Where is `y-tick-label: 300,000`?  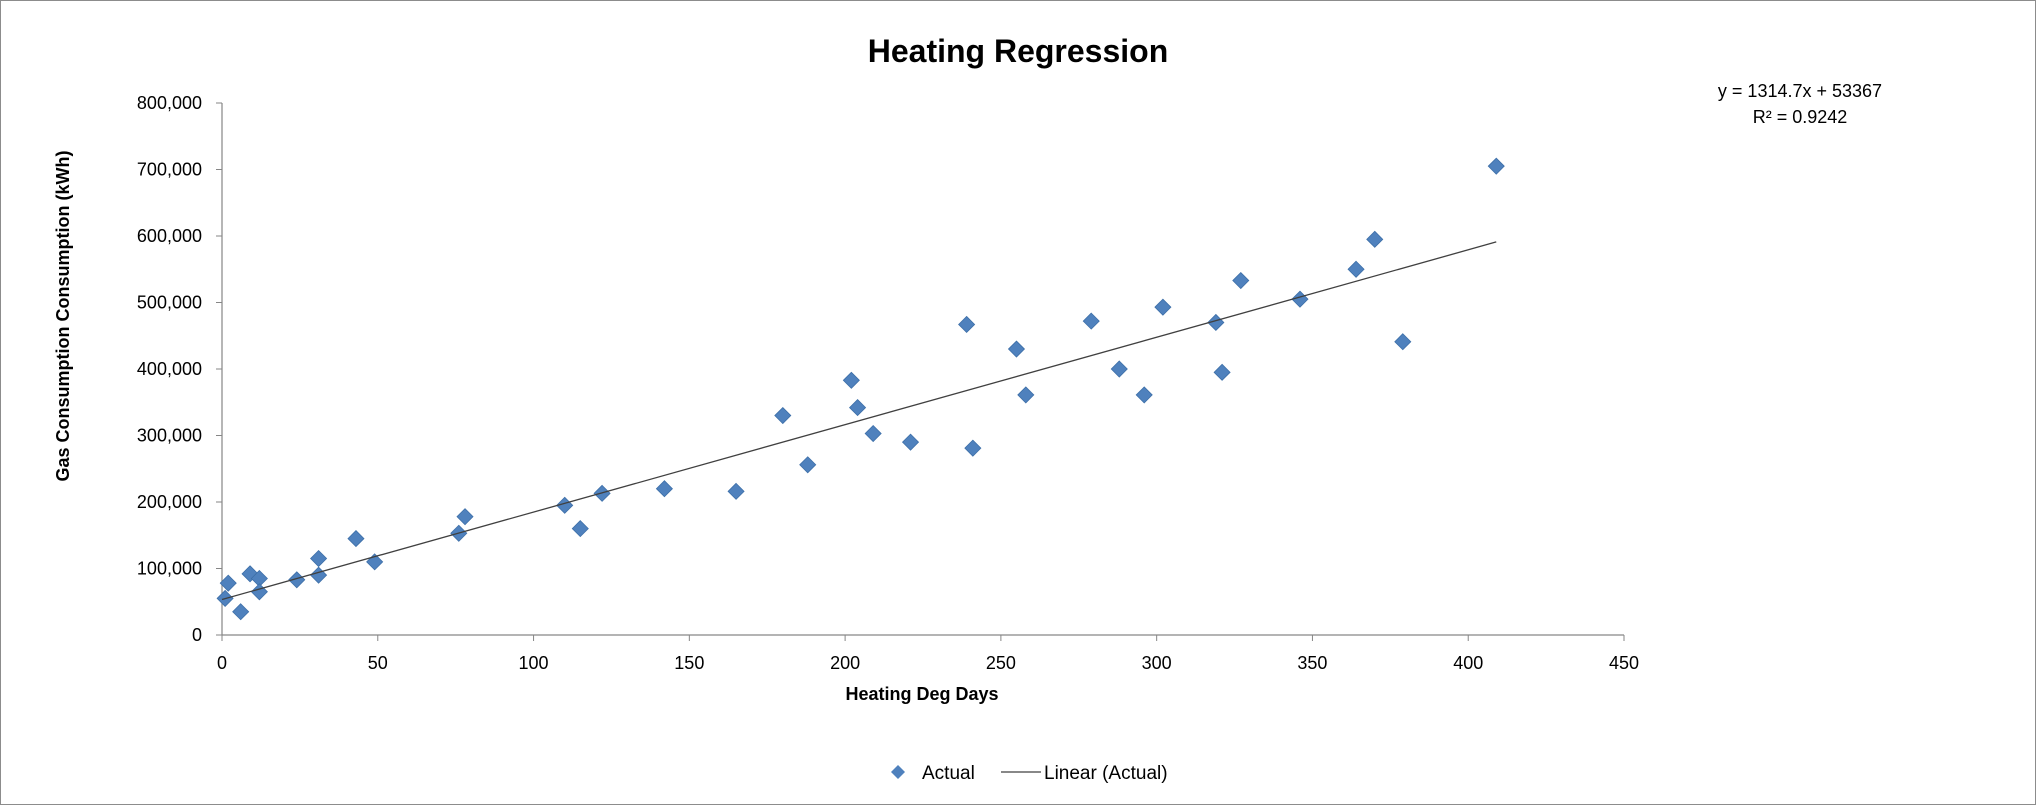 y-tick-label: 300,000 is located at coordinates (169, 436).